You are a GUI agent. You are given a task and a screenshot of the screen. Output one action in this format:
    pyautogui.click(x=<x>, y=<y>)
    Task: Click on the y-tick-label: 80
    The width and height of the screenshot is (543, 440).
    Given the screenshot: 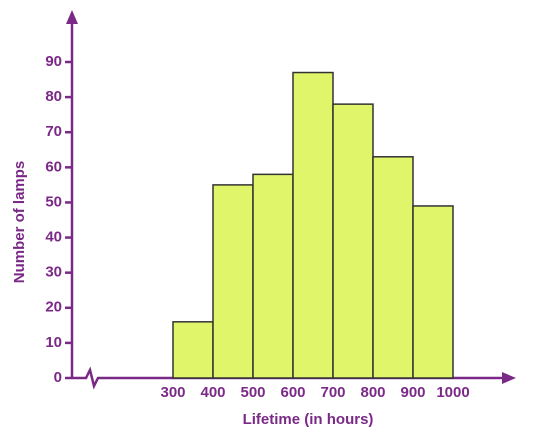 What is the action you would take?
    pyautogui.click(x=53, y=96)
    